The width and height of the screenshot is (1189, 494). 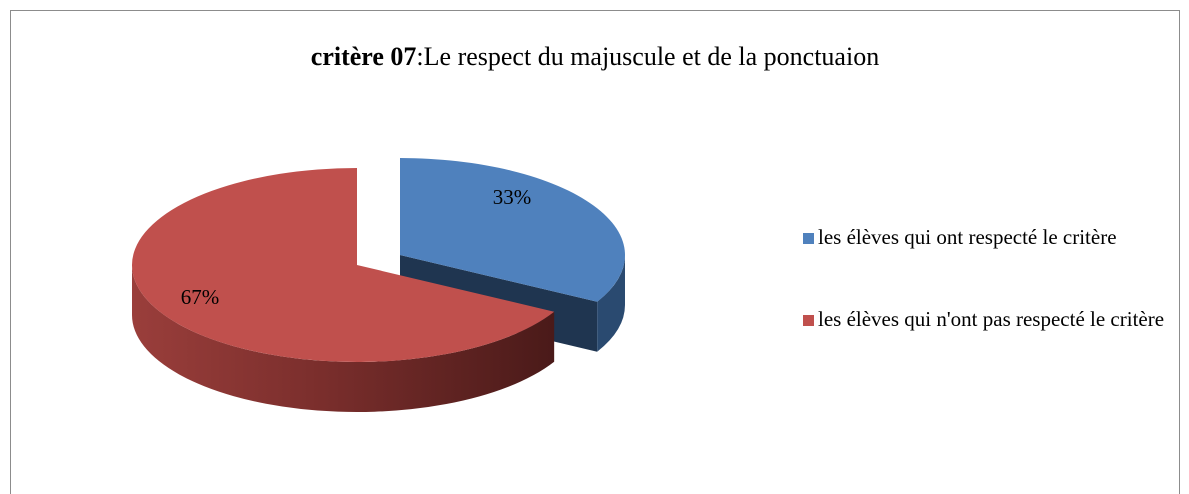 What do you see at coordinates (200, 297) in the screenshot?
I see `data-label: 67%` at bounding box center [200, 297].